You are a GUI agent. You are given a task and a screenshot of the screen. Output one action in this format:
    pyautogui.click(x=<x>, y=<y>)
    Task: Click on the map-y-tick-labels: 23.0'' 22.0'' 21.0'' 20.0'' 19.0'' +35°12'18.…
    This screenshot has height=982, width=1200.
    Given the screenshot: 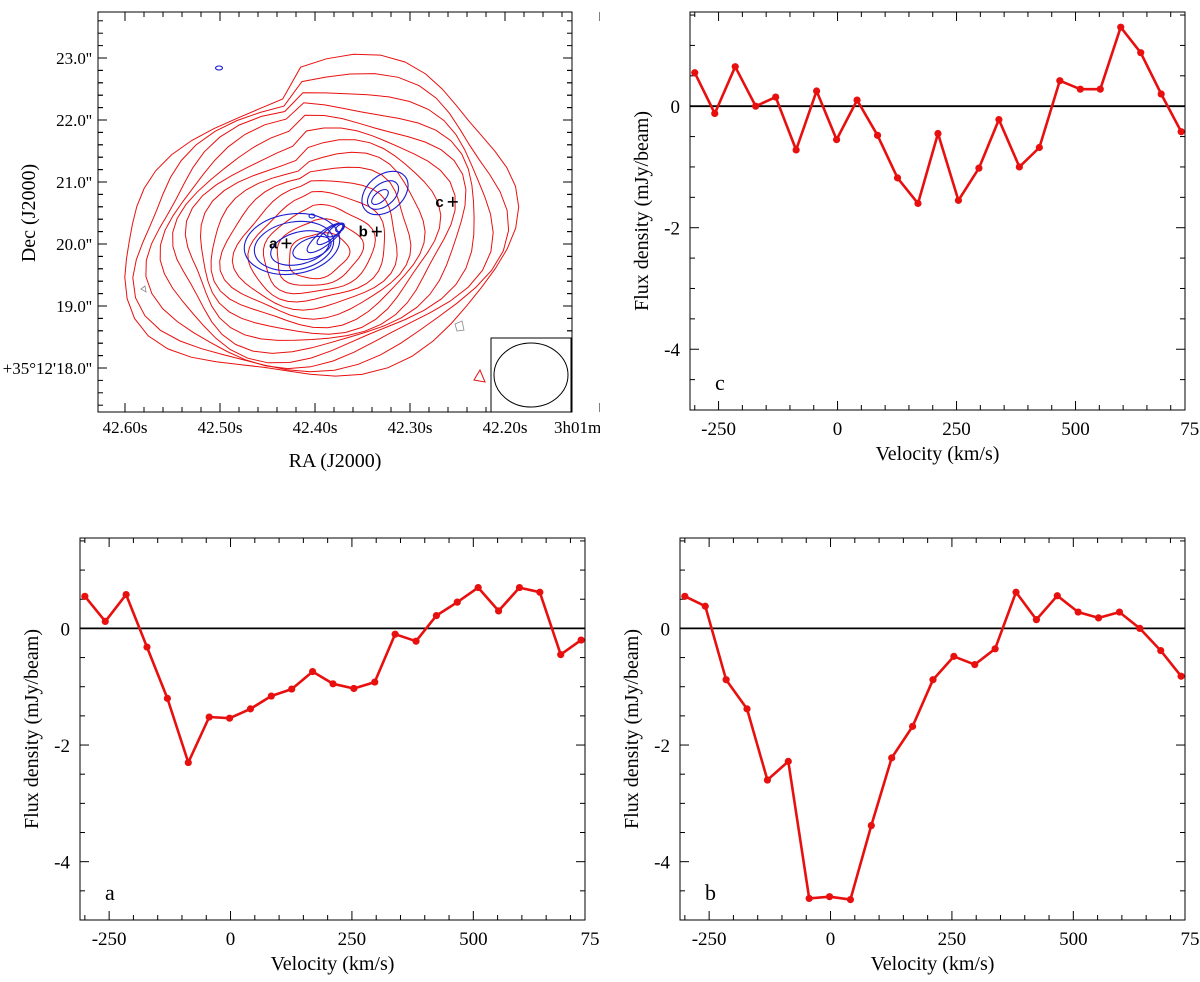 What is the action you would take?
    pyautogui.click(x=47, y=213)
    